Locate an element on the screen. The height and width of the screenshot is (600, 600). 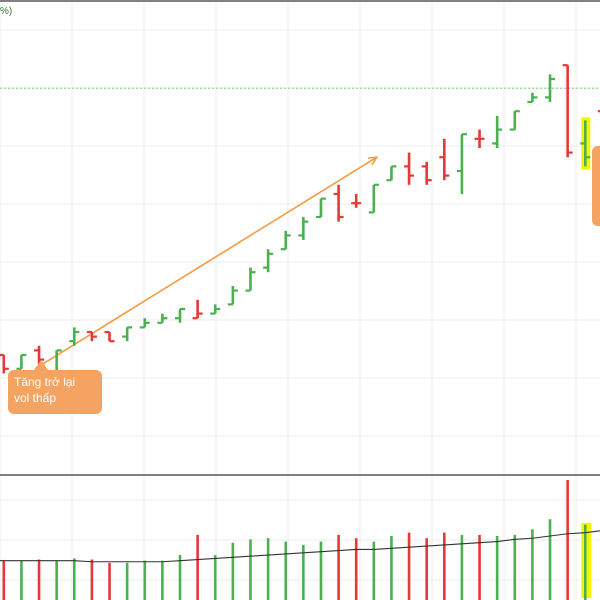
volume-ma-line is located at coordinates (300, 546).